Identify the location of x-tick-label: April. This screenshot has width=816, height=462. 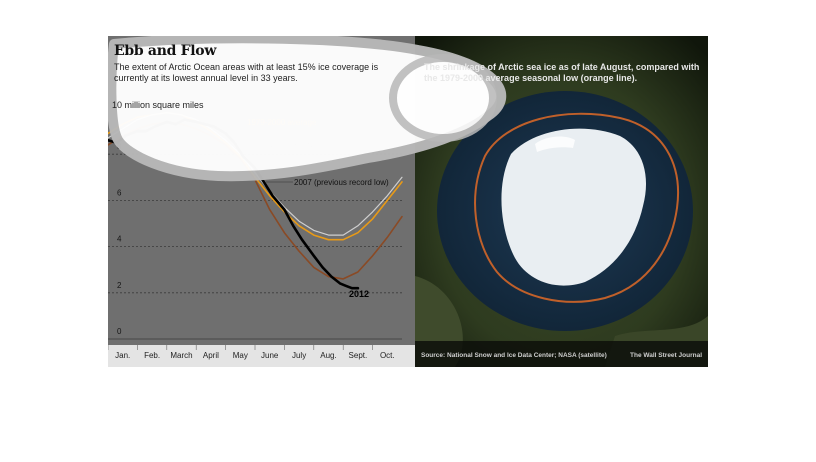
(211, 355).